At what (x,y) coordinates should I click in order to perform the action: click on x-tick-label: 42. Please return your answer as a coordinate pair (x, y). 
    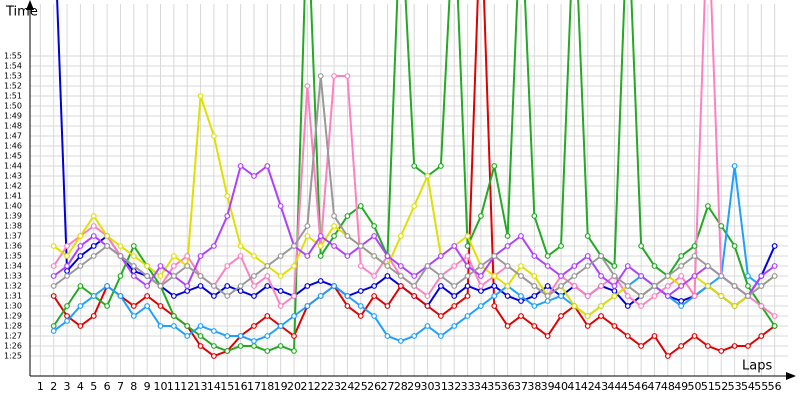
    Looking at the image, I should click on (588, 386).